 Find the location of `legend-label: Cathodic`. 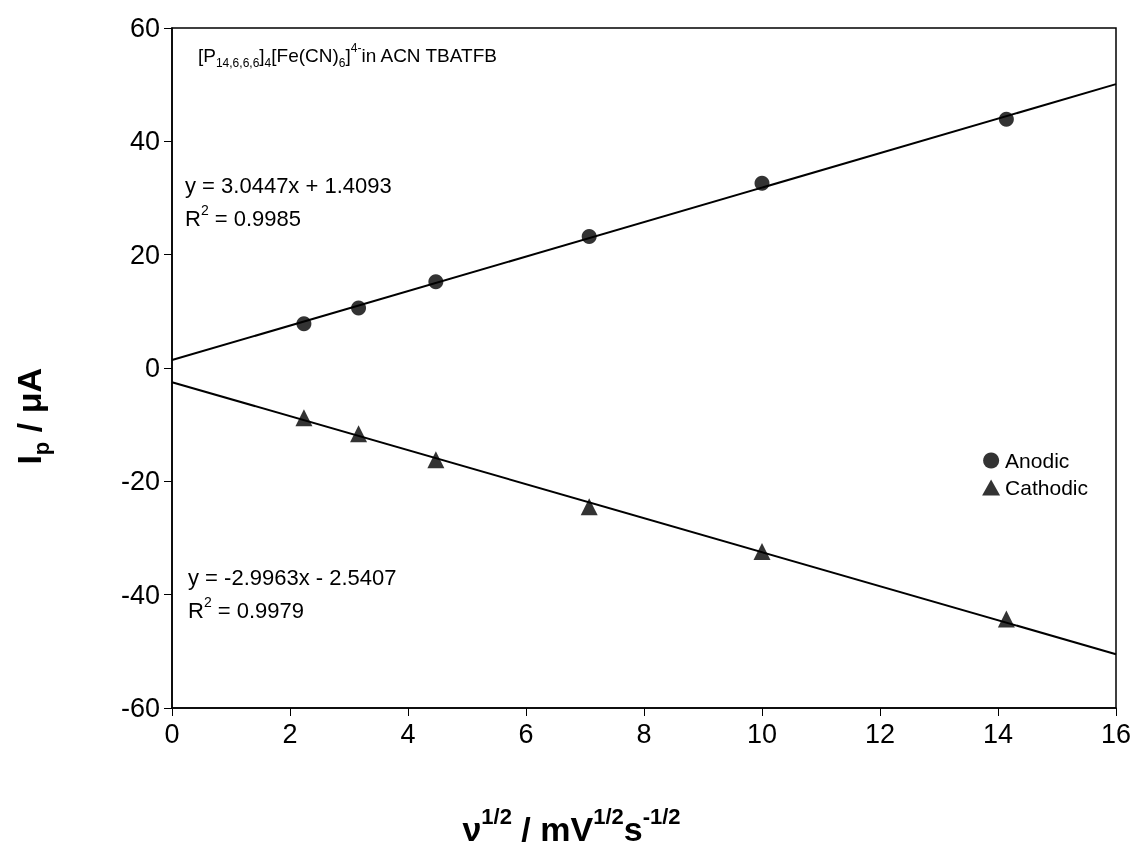

legend-label: Cathodic is located at coordinates (1047, 487).